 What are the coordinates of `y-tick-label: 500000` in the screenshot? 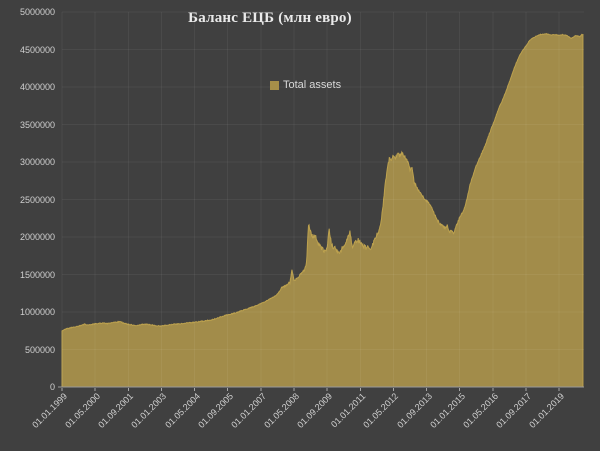 It's located at (39, 349).